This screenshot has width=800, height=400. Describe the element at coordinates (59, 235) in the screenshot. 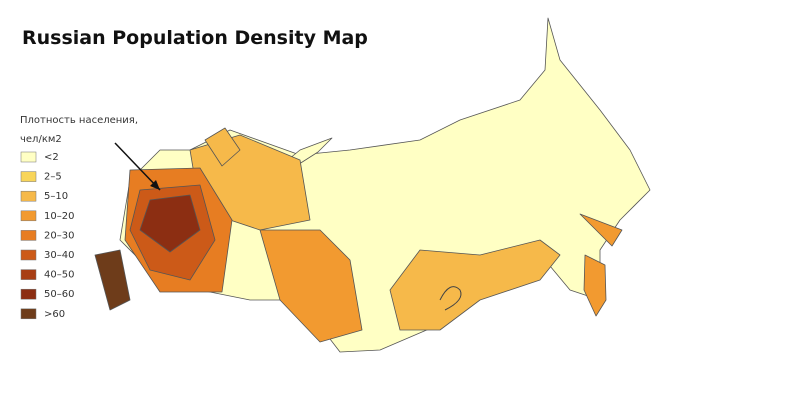

I see `legend-label: 20–30` at that location.